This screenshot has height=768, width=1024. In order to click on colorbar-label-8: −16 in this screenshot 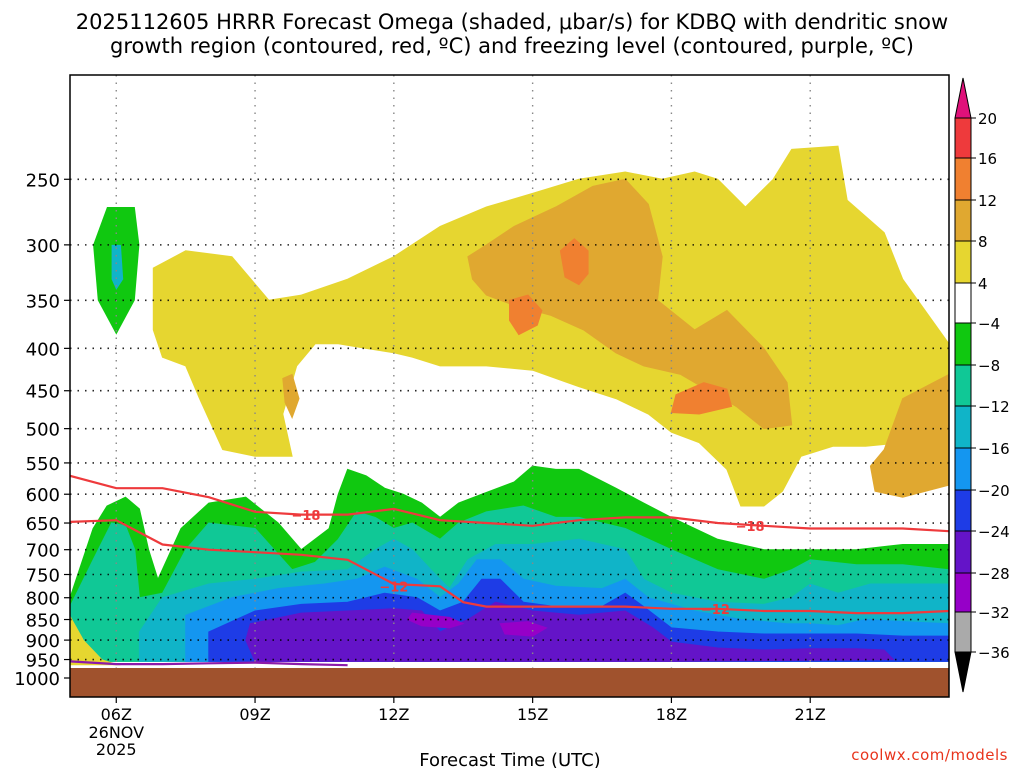, I will do `click(994, 449)`.